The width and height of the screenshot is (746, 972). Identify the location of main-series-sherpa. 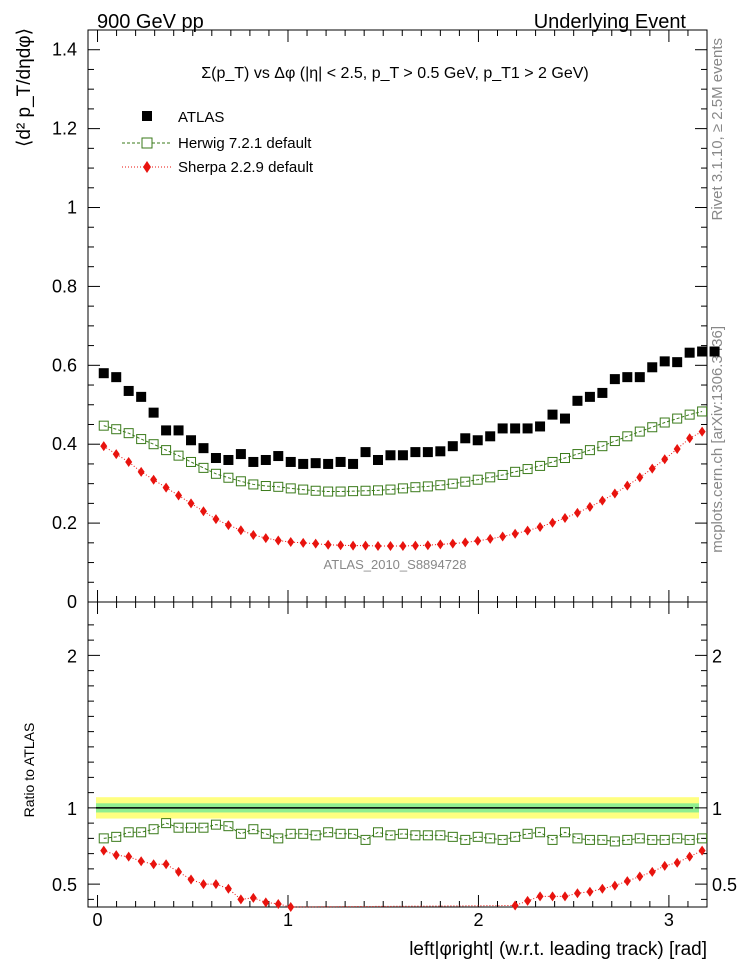
(403, 488).